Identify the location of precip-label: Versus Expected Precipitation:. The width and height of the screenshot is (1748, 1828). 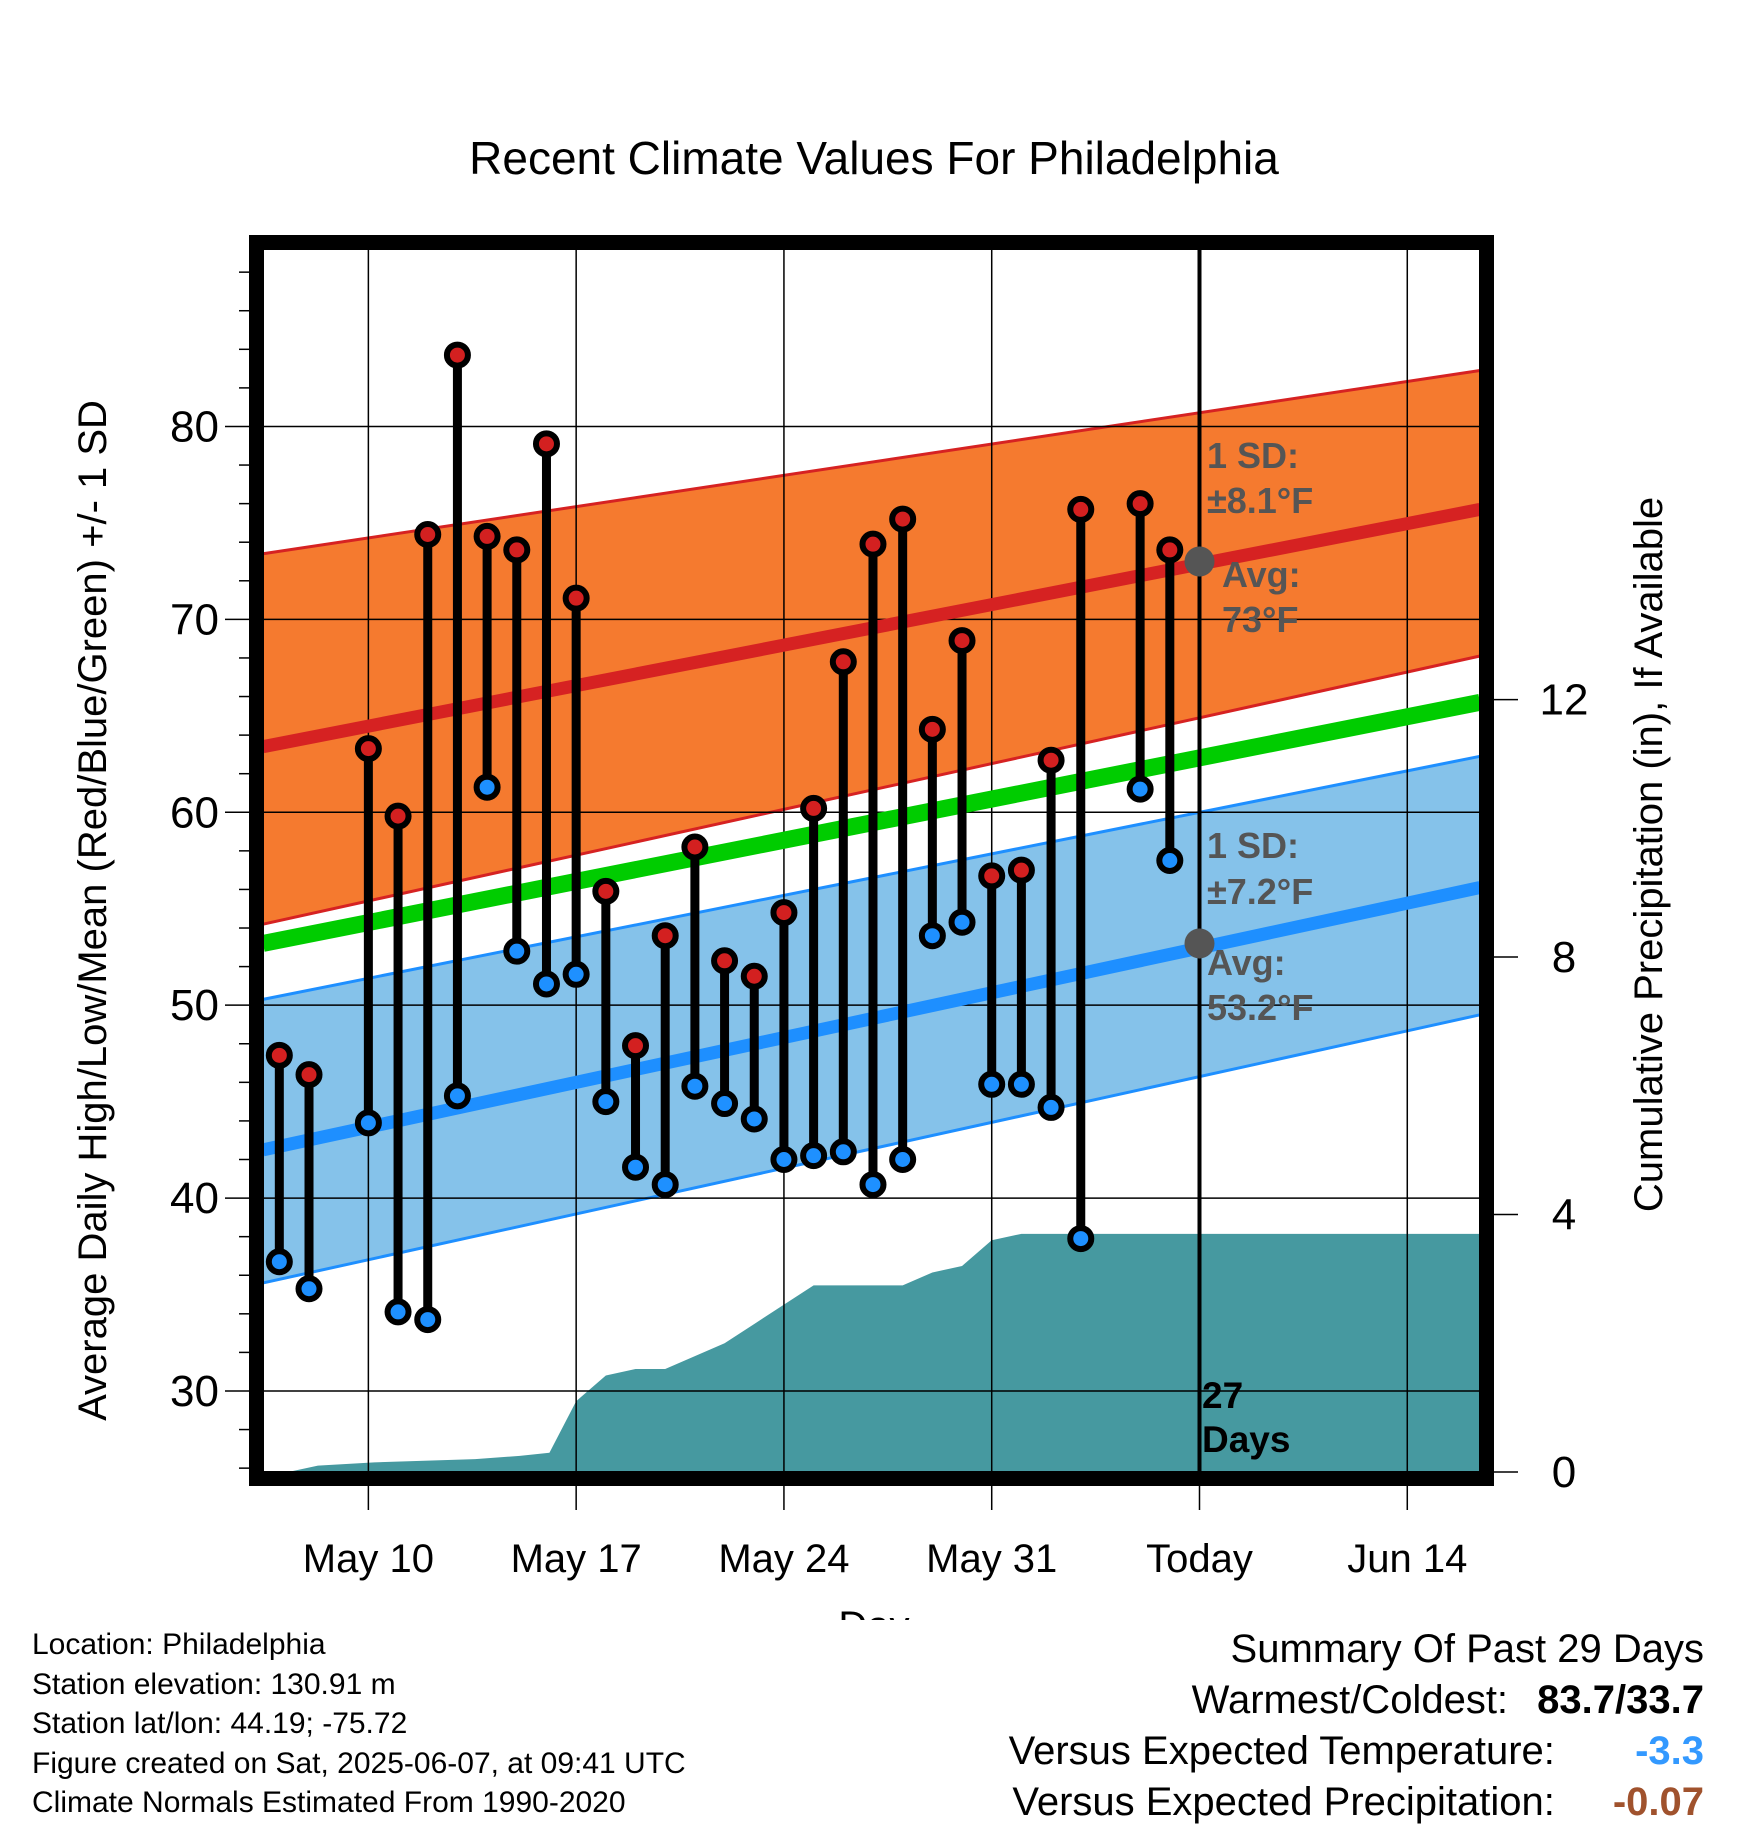
(1283, 1802).